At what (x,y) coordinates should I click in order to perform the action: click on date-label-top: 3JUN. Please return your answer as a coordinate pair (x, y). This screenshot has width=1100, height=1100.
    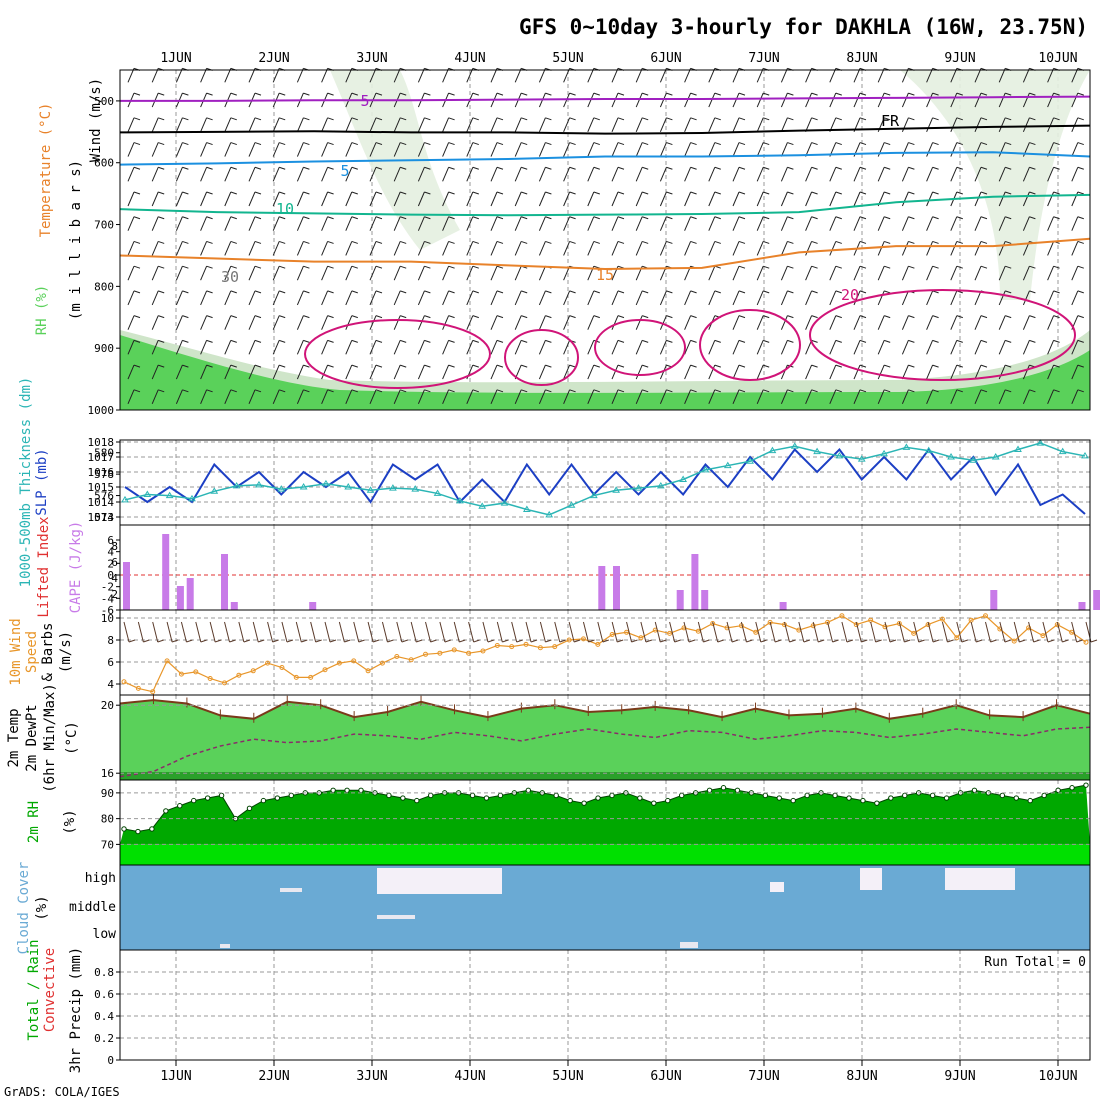
    Looking at the image, I should click on (371, 58).